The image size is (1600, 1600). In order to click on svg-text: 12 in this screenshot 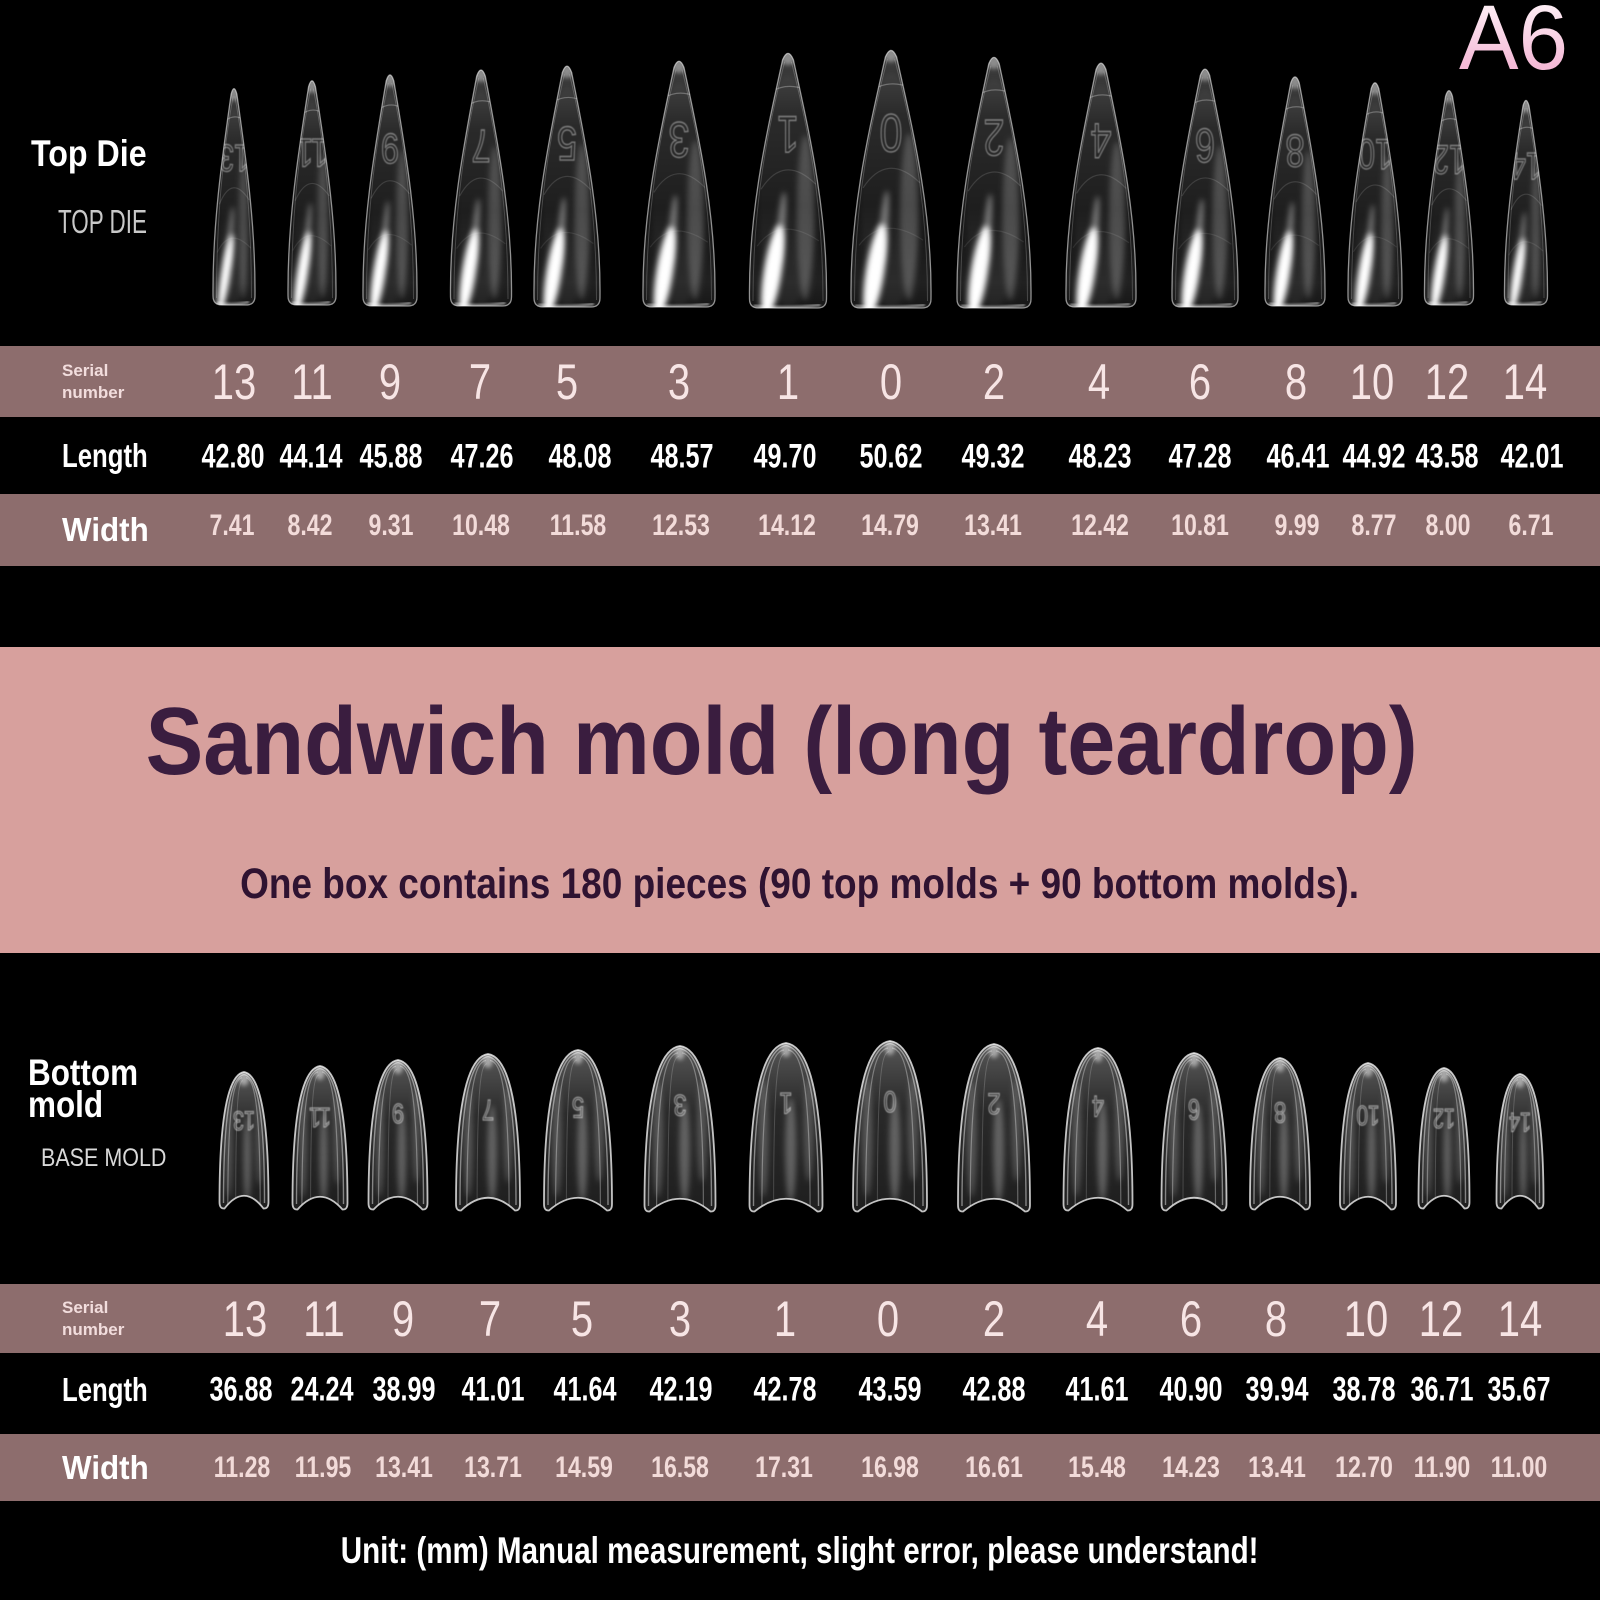, I will do `click(1444, 1118)`.